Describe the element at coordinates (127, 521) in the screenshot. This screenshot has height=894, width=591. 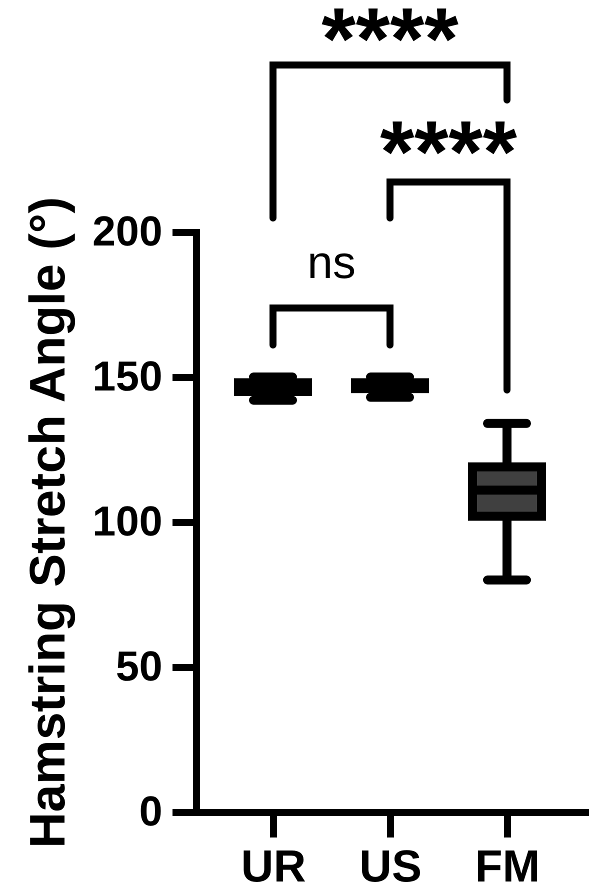
I see `y-tick-label: 100` at that location.